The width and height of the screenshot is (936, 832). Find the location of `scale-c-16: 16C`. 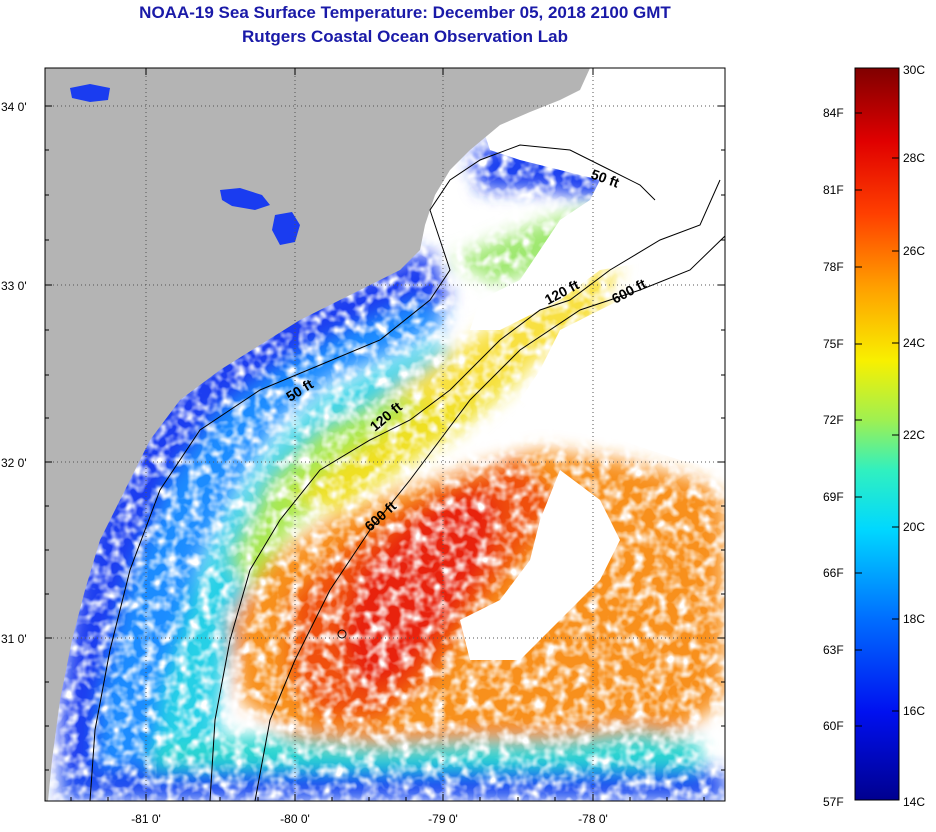

scale-c-16: 16C is located at coordinates (914, 711).